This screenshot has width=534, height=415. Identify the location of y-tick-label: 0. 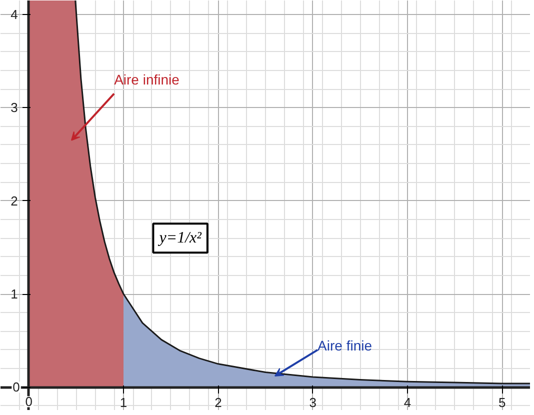
(16, 387).